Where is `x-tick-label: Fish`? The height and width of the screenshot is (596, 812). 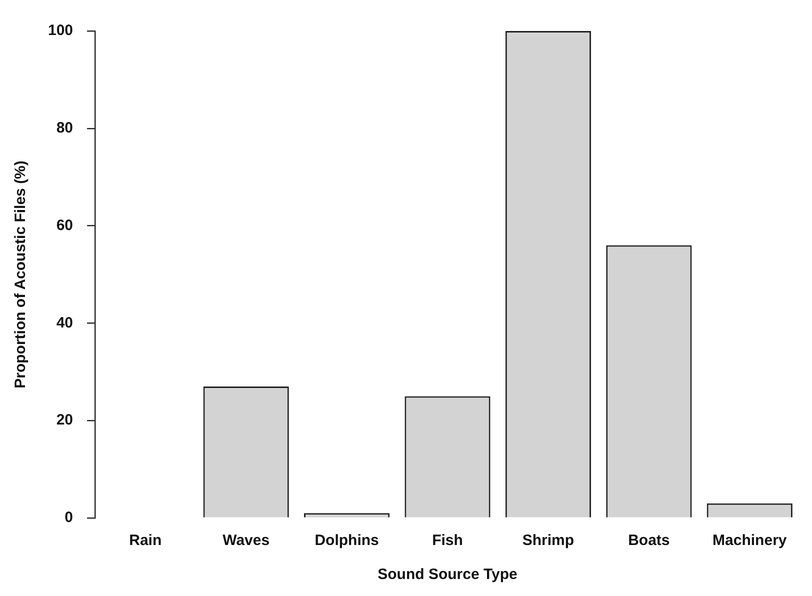
x-tick-label: Fish is located at coordinates (447, 541).